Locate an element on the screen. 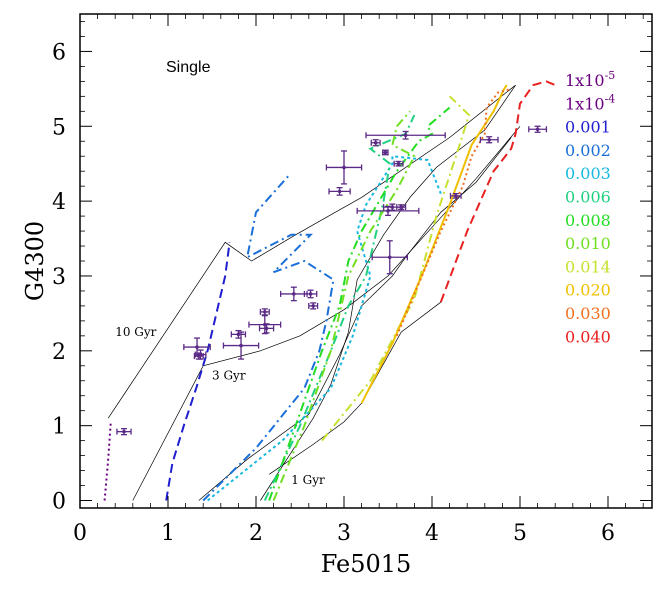 The width and height of the screenshot is (664, 599). age-label: 3 Gyr is located at coordinates (229, 375).